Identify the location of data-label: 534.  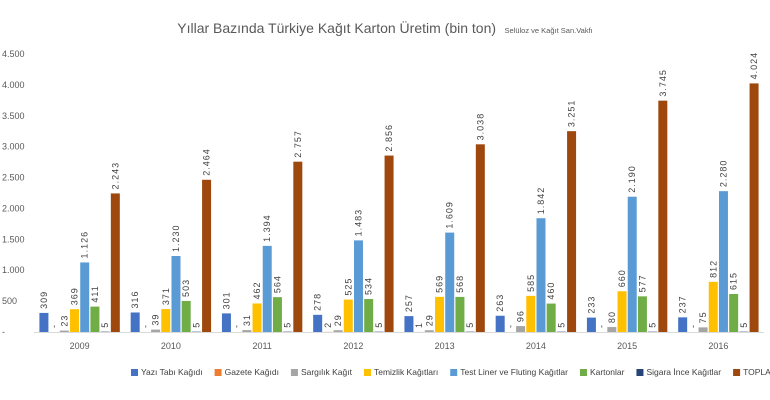
(369, 286).